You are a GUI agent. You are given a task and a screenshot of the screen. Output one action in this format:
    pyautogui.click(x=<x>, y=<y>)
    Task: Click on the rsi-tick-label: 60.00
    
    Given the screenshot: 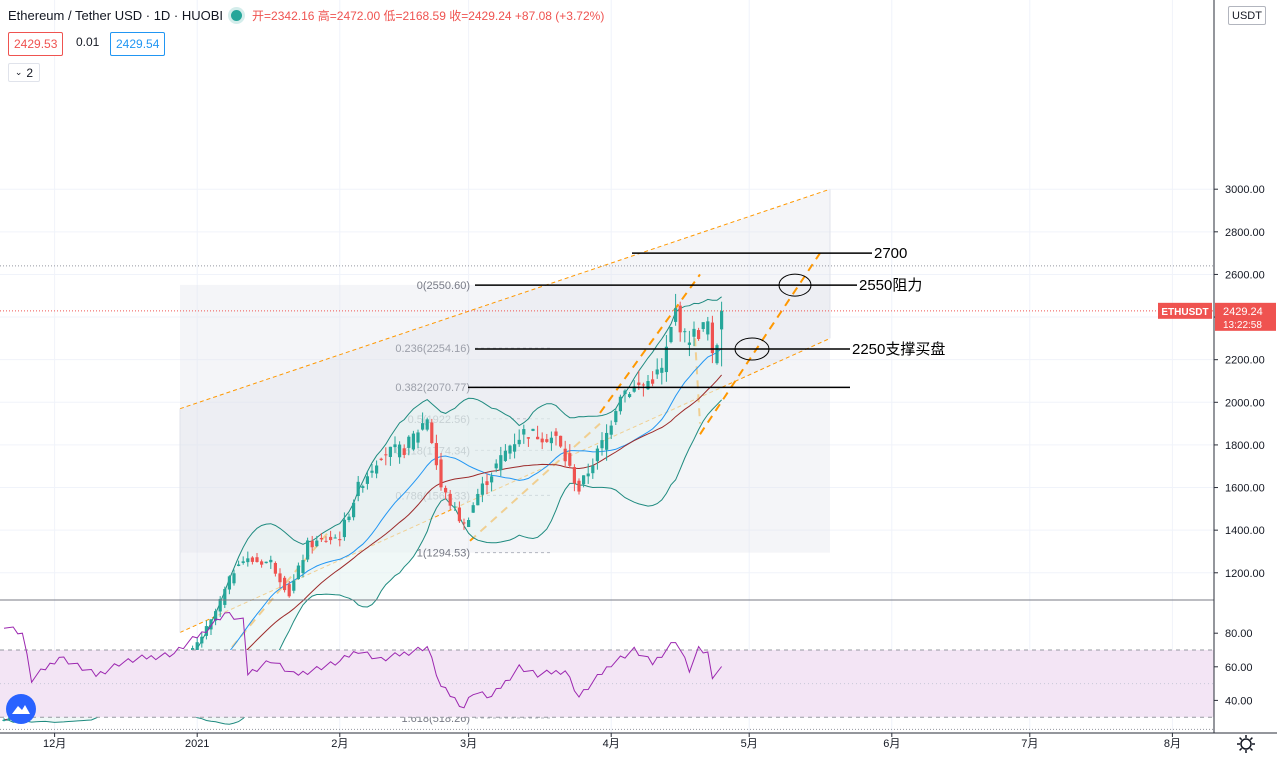 What is the action you would take?
    pyautogui.click(x=1239, y=668)
    